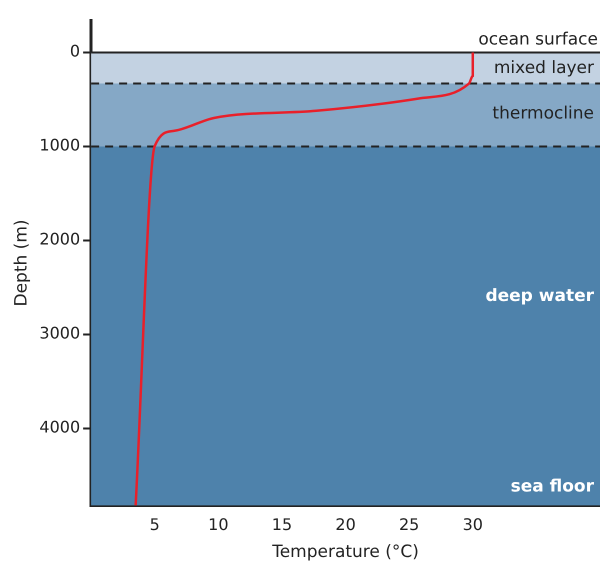 Image resolution: width=608 pixels, height=575 pixels. I want to click on x-tick-label: 5, so click(155, 524).